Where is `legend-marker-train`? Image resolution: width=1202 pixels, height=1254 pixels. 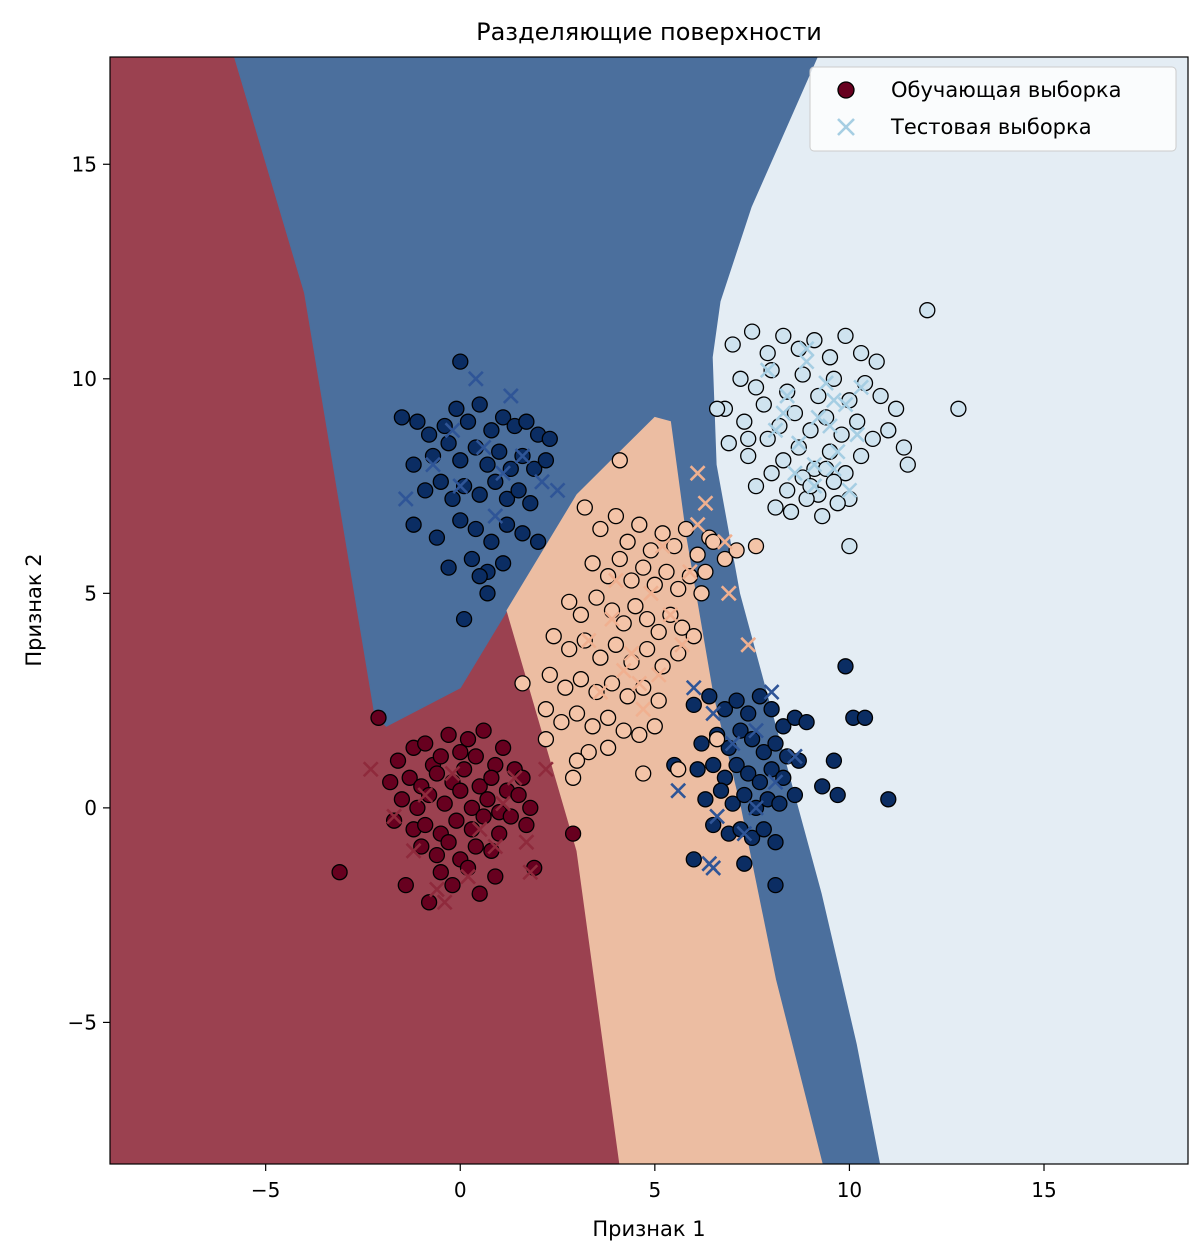 legend-marker-train is located at coordinates (846, 90).